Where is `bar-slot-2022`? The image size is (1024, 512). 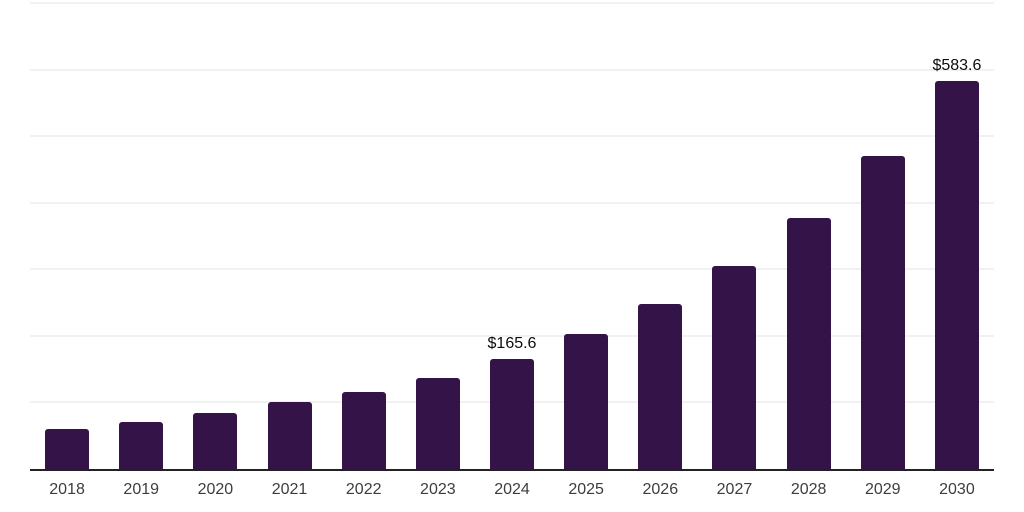 bar-slot-2022 is located at coordinates (364, 236).